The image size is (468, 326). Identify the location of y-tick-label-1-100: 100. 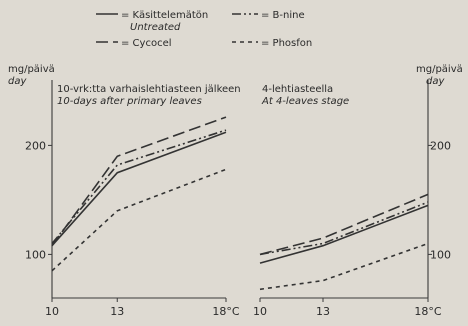
(35, 254).